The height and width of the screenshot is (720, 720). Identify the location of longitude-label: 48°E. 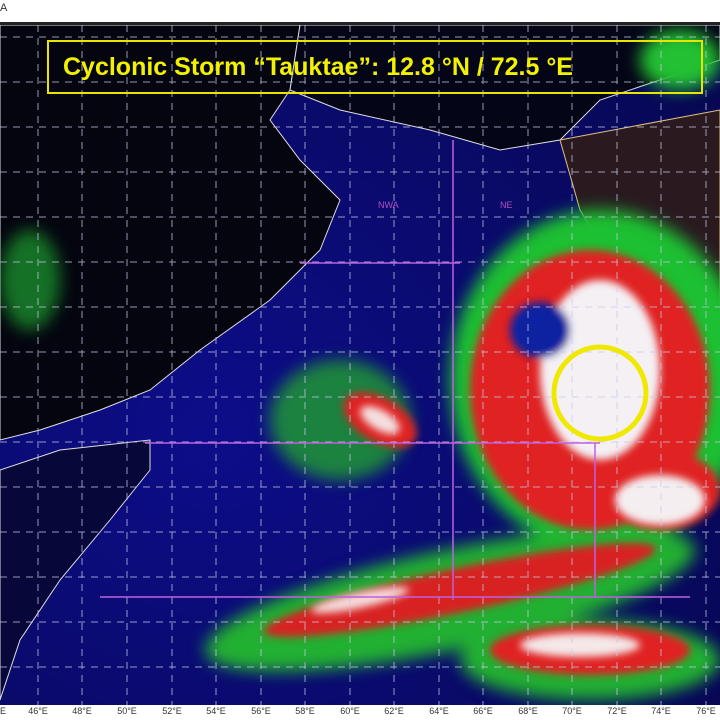
(82, 711).